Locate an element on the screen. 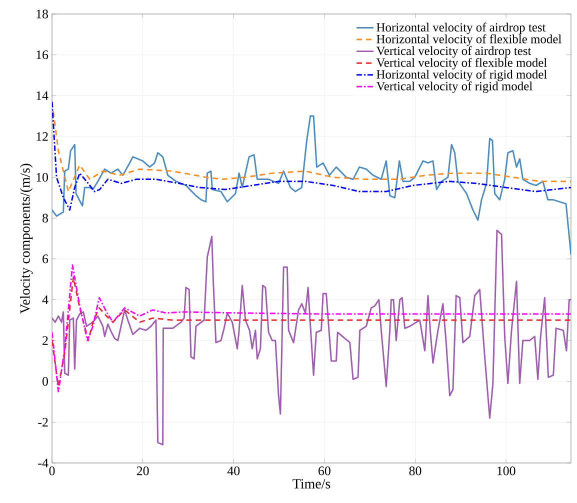 The image size is (577, 503). legend-label: Vertical velocity of rigid model is located at coordinates (454, 87).